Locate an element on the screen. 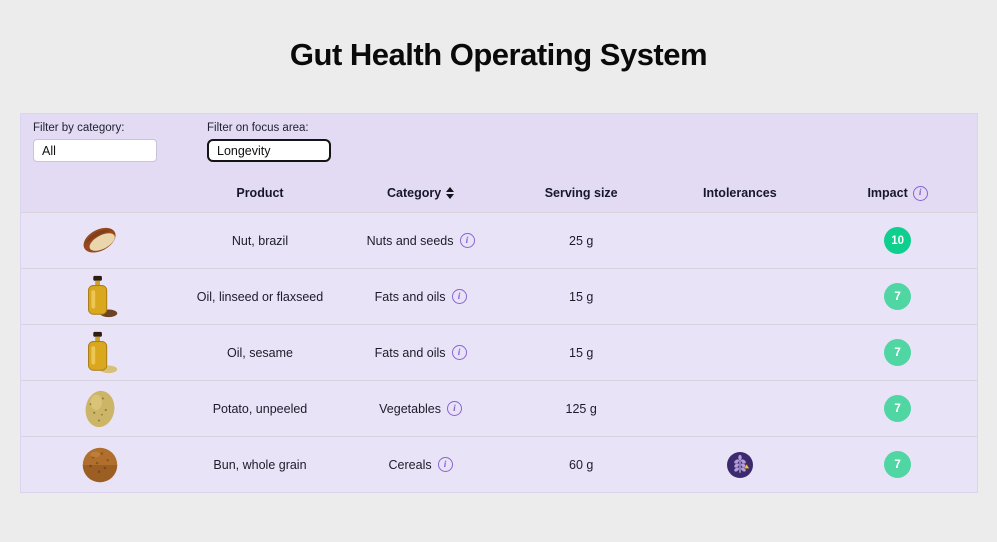  product-name: Nut, brazil is located at coordinates (260, 240).